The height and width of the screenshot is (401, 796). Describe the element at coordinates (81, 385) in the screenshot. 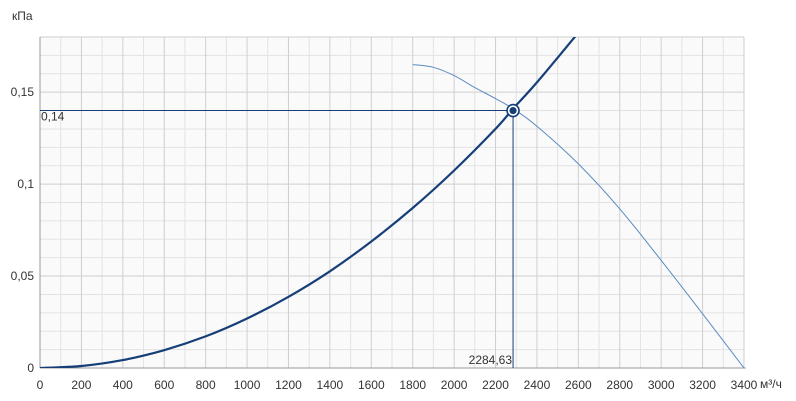

I see `x-tick-label: 200` at that location.